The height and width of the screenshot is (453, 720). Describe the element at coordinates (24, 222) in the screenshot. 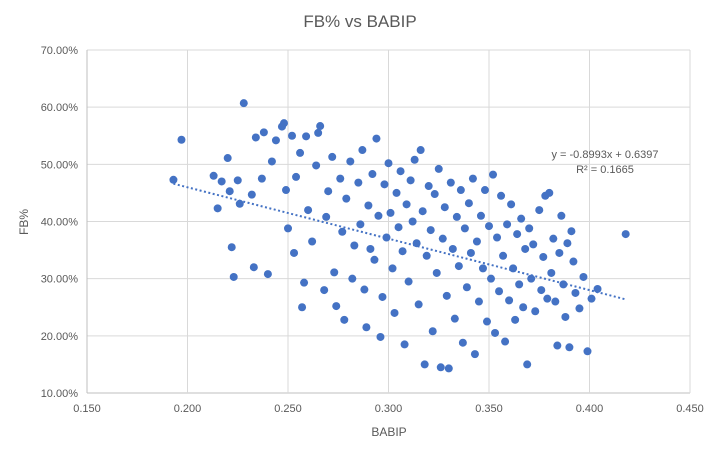

I see `y-axis-title: FB%` at that location.